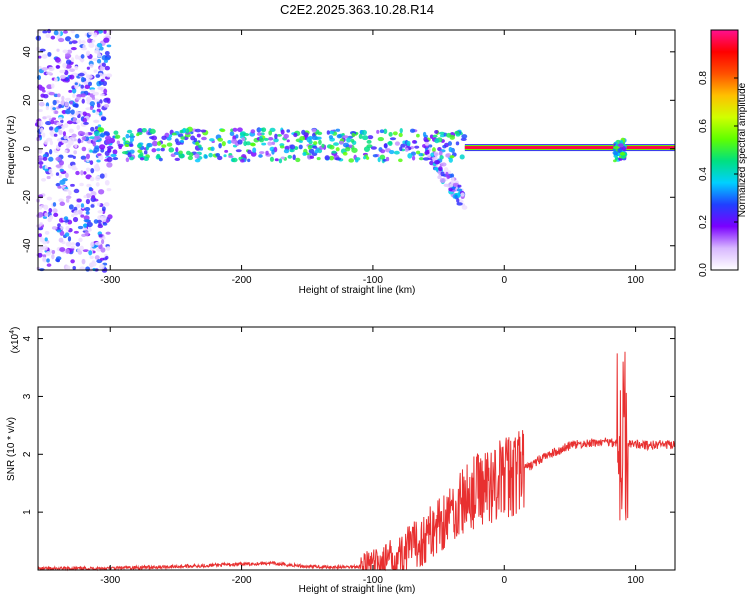 The width and height of the screenshot is (750, 600). I want to click on snr-y-multiplier-exponent: 4, so click(12, 332).